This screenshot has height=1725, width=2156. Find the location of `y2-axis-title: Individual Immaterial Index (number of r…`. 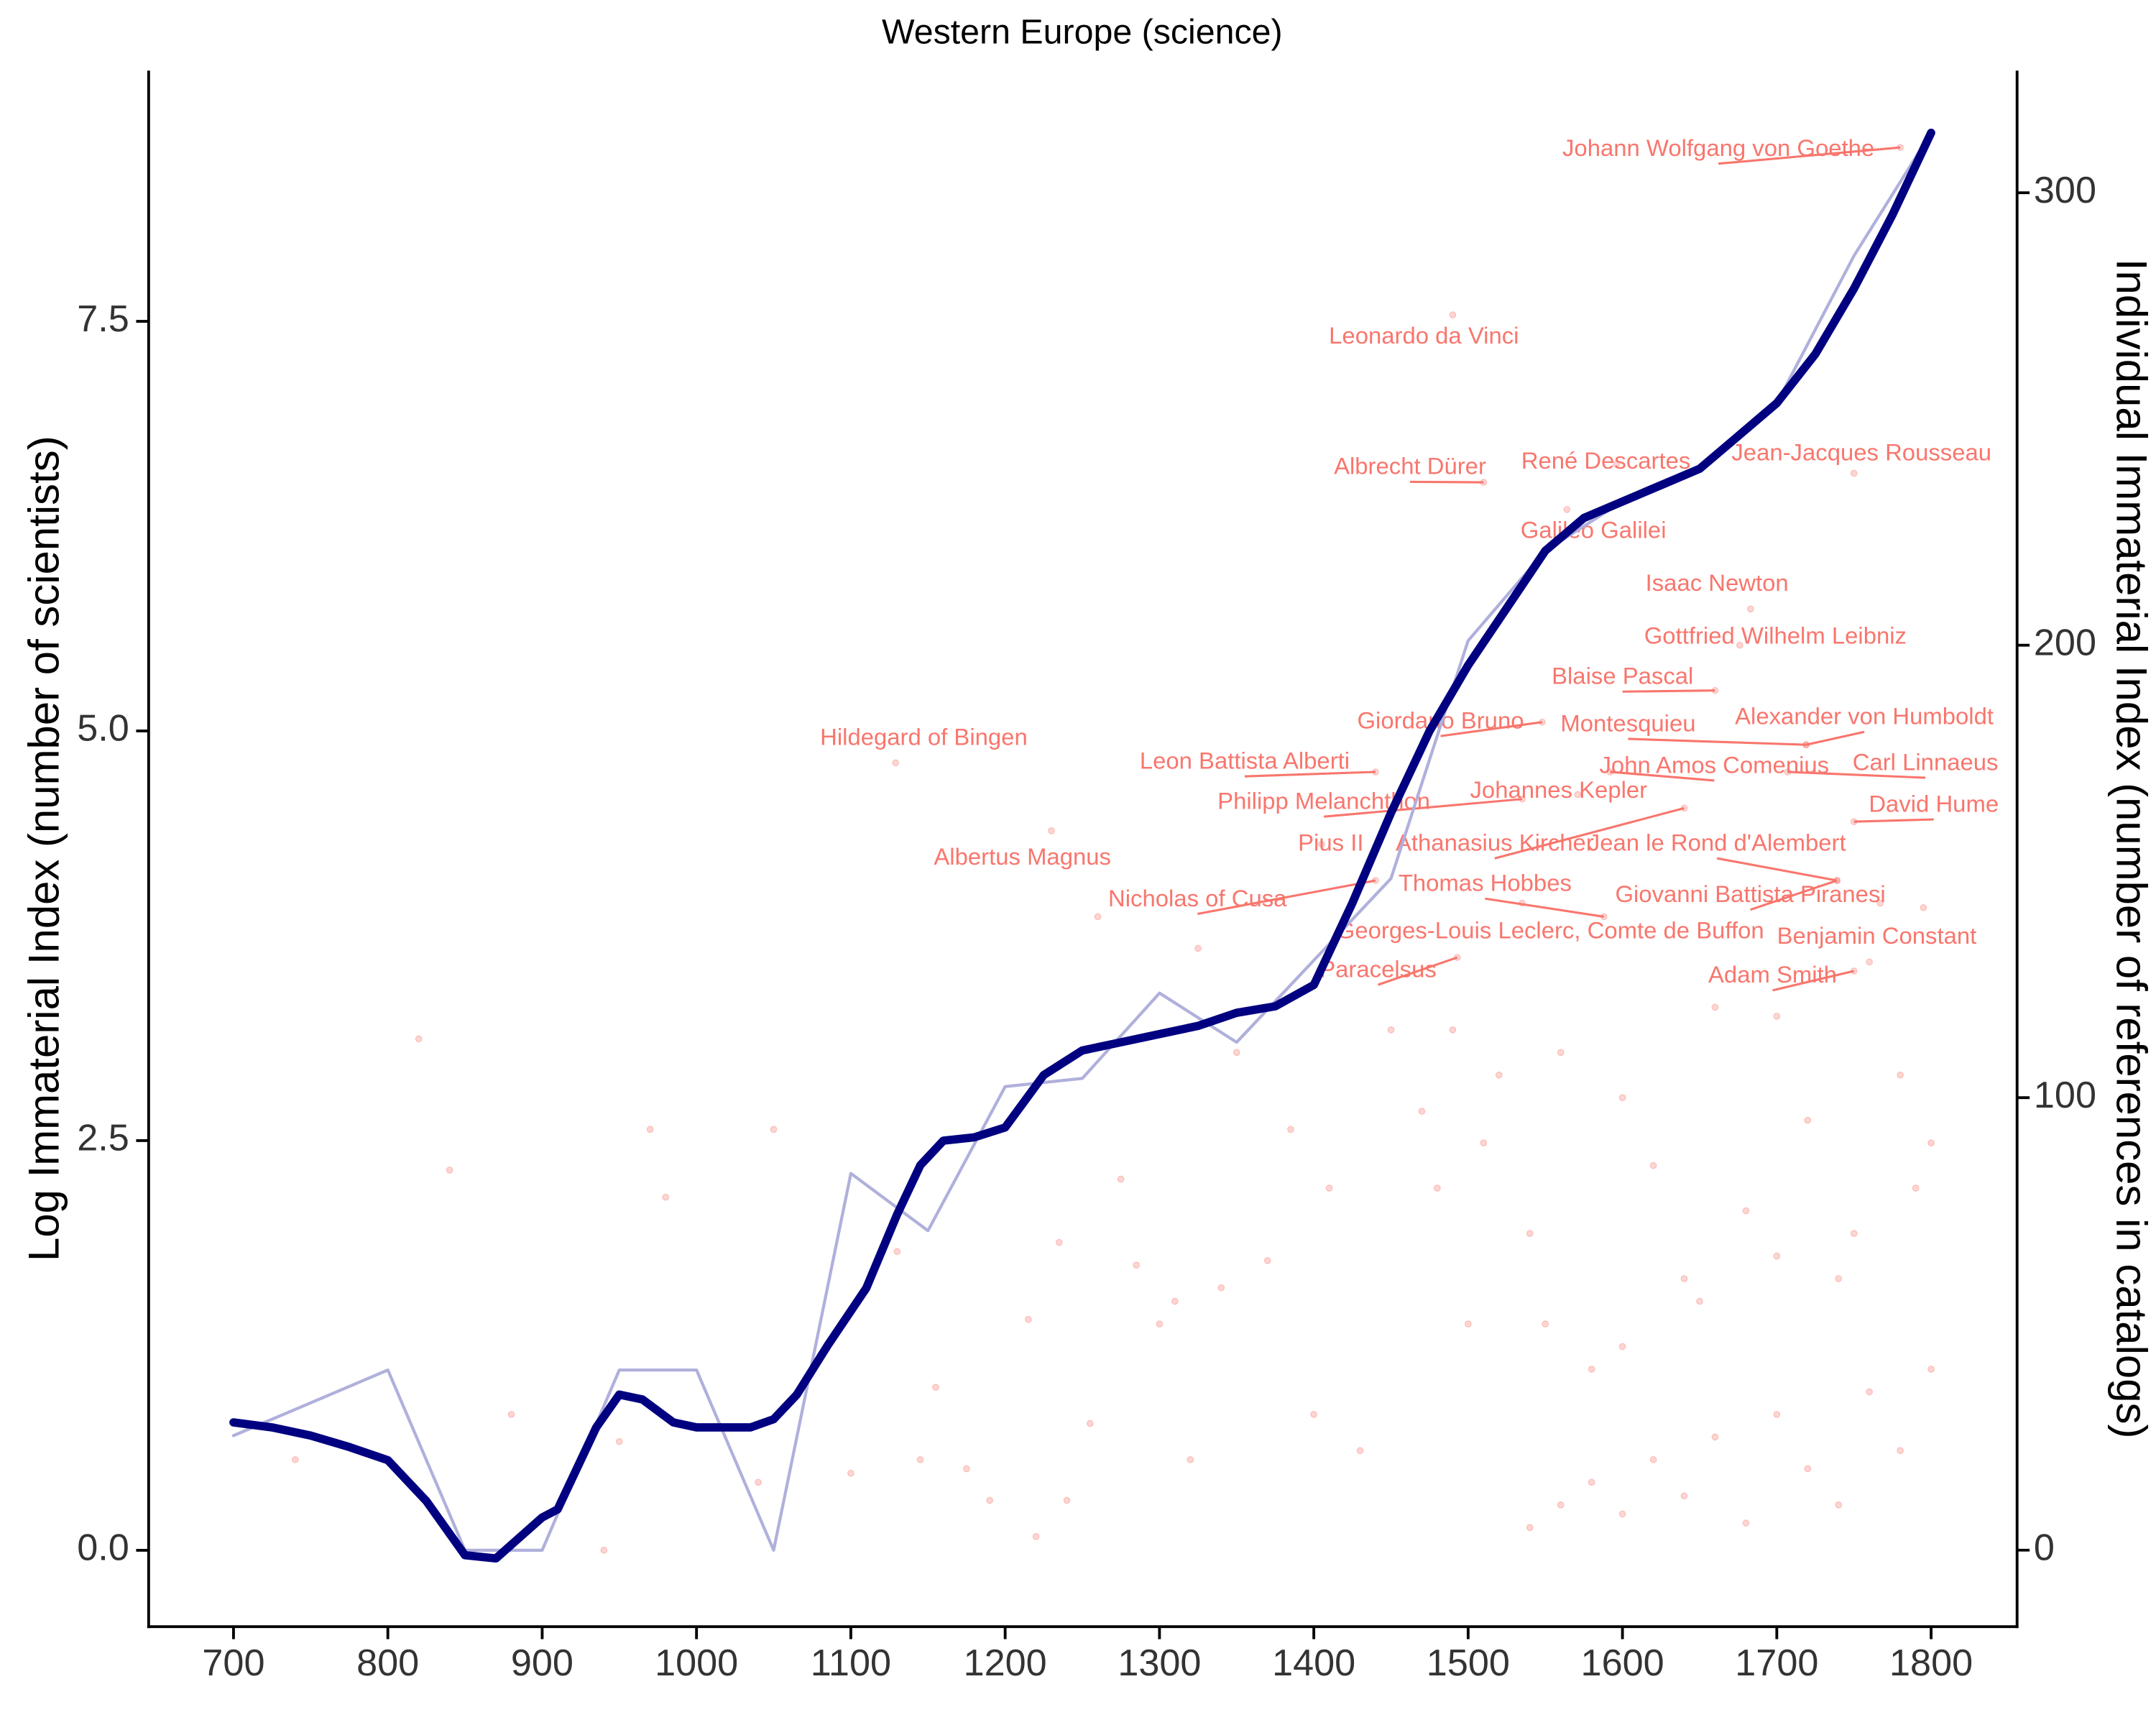

y2-axis-title: Individual Immaterial Index (number of r… is located at coordinates (2132, 849).